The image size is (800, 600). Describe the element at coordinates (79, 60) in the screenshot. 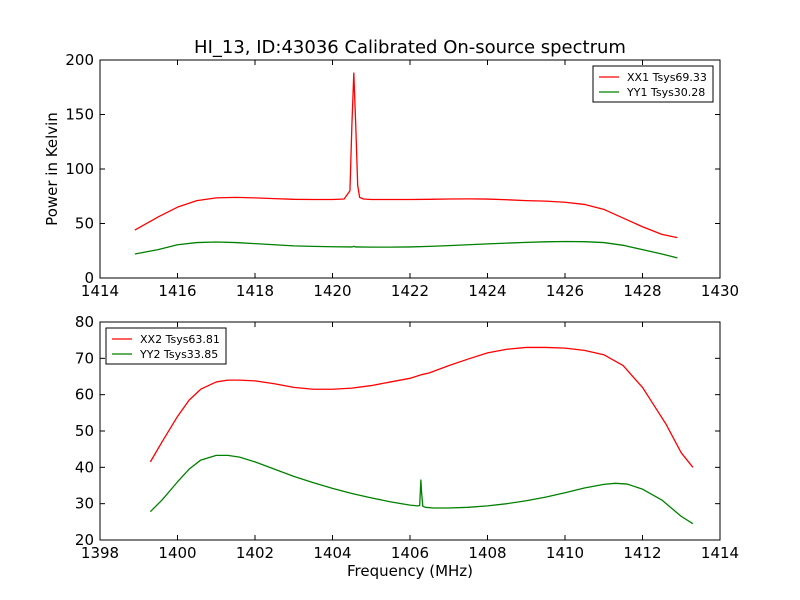

I see `top-y-tick-label: 200` at that location.